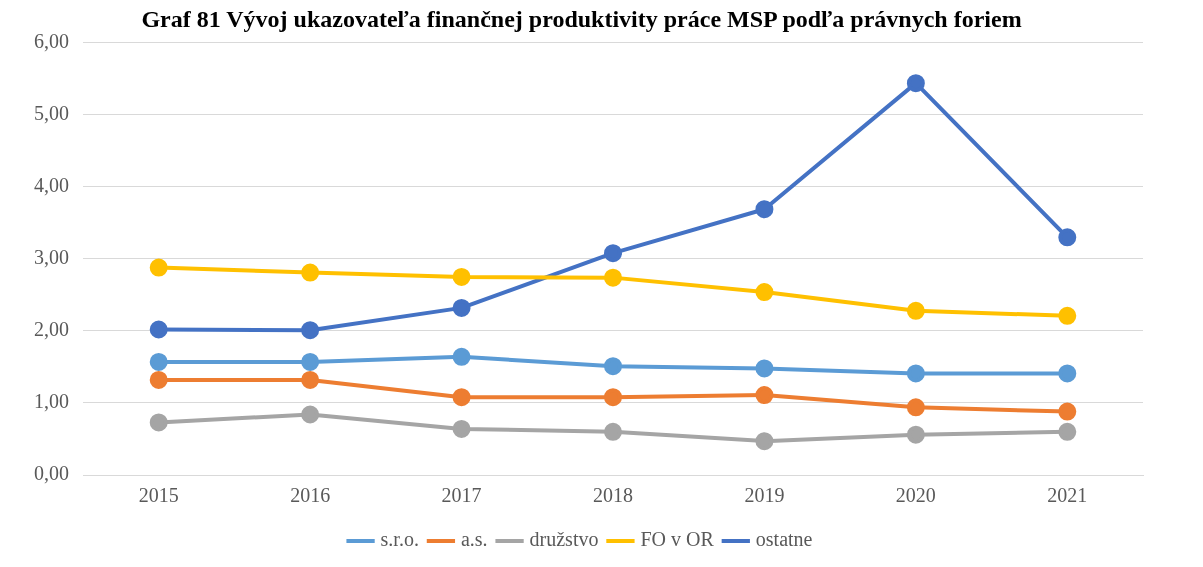 The width and height of the screenshot is (1203, 567). Describe the element at coordinates (764, 495) in the screenshot. I see `x-tick-label: 2019` at that location.